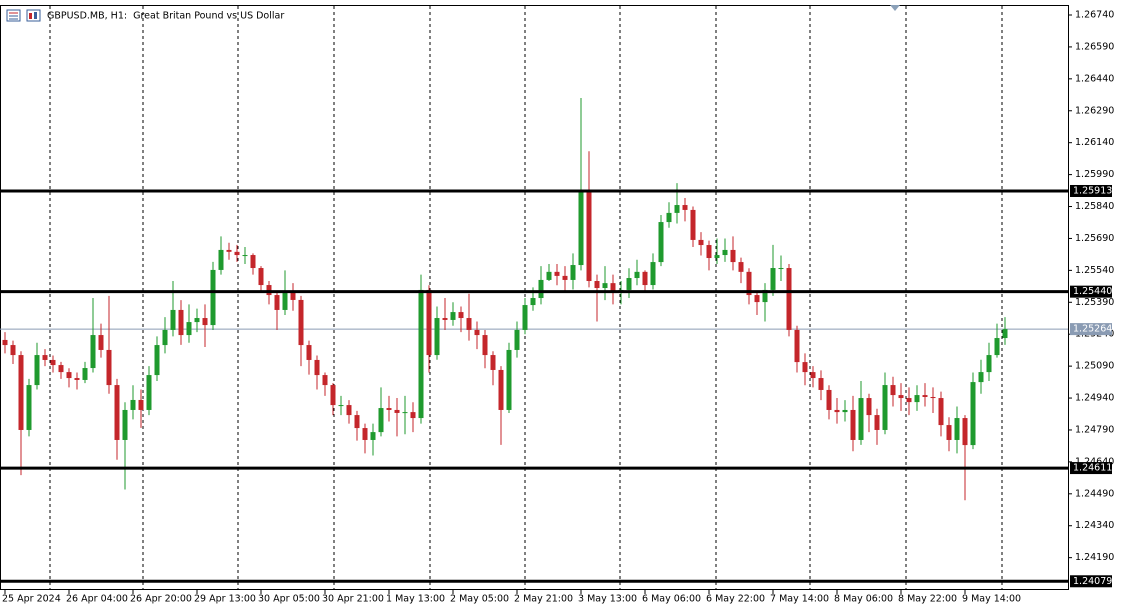 The image size is (1124, 611). Describe the element at coordinates (863, 599) in the screenshot. I see `x-tick-label: 8 May 06:00` at that location.